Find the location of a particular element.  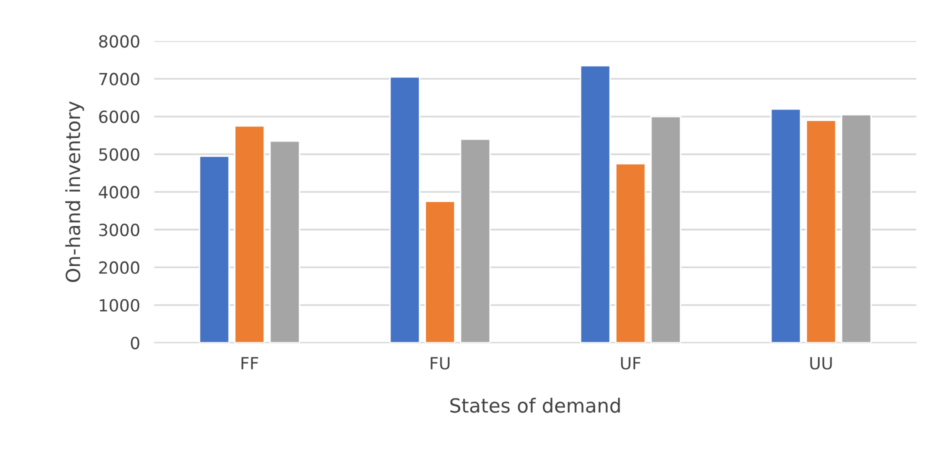

y-tick-label: 7000 is located at coordinates (119, 79).